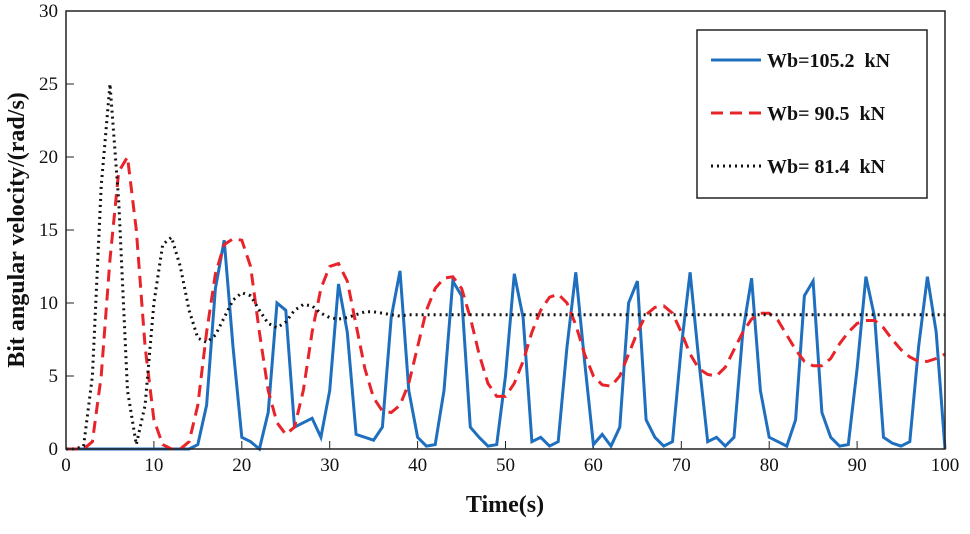 Image resolution: width=970 pixels, height=534 pixels. Describe the element at coordinates (826, 114) in the screenshot. I see `legend-label: Wb= 90.5 kN` at that location.